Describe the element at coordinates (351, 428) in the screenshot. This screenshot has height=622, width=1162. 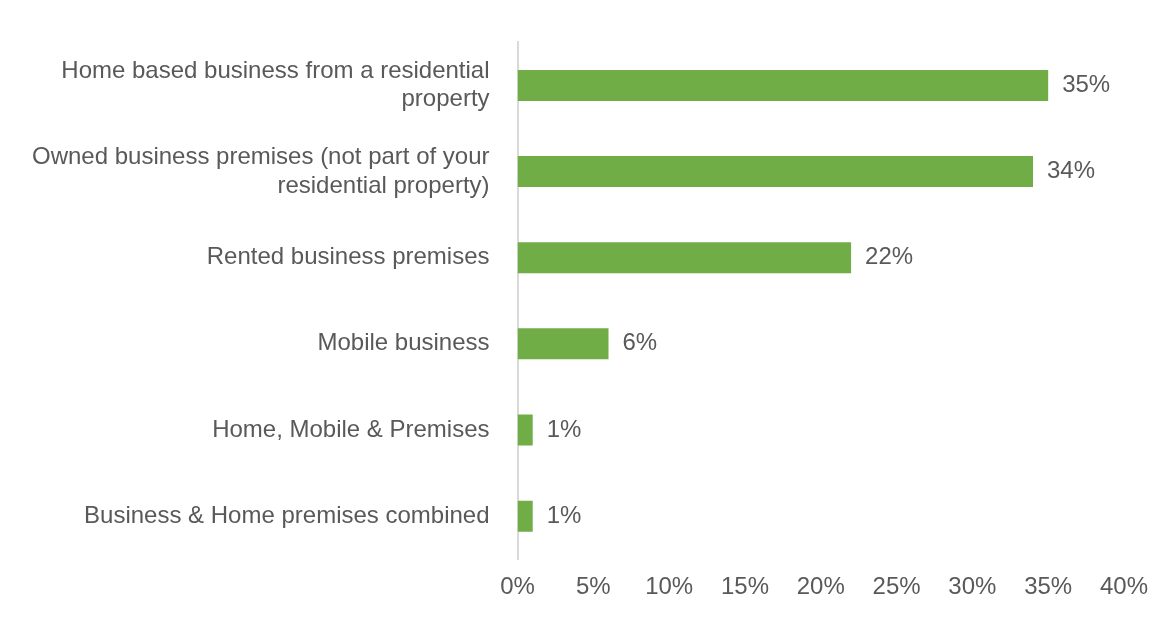
I see `y-tick-label: Home, Mobile & Premises` at that location.